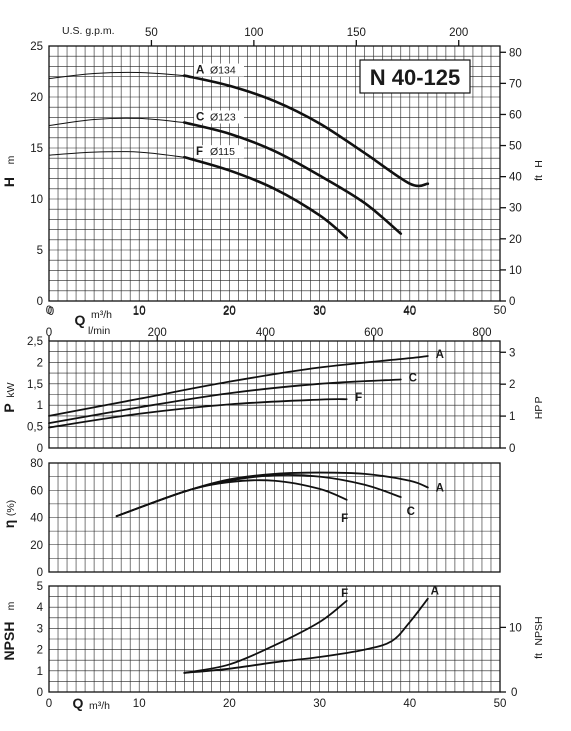 Image resolution: width=571 pixels, height=731 pixels. I want to click on x-tick-label: 10, so click(139, 704).